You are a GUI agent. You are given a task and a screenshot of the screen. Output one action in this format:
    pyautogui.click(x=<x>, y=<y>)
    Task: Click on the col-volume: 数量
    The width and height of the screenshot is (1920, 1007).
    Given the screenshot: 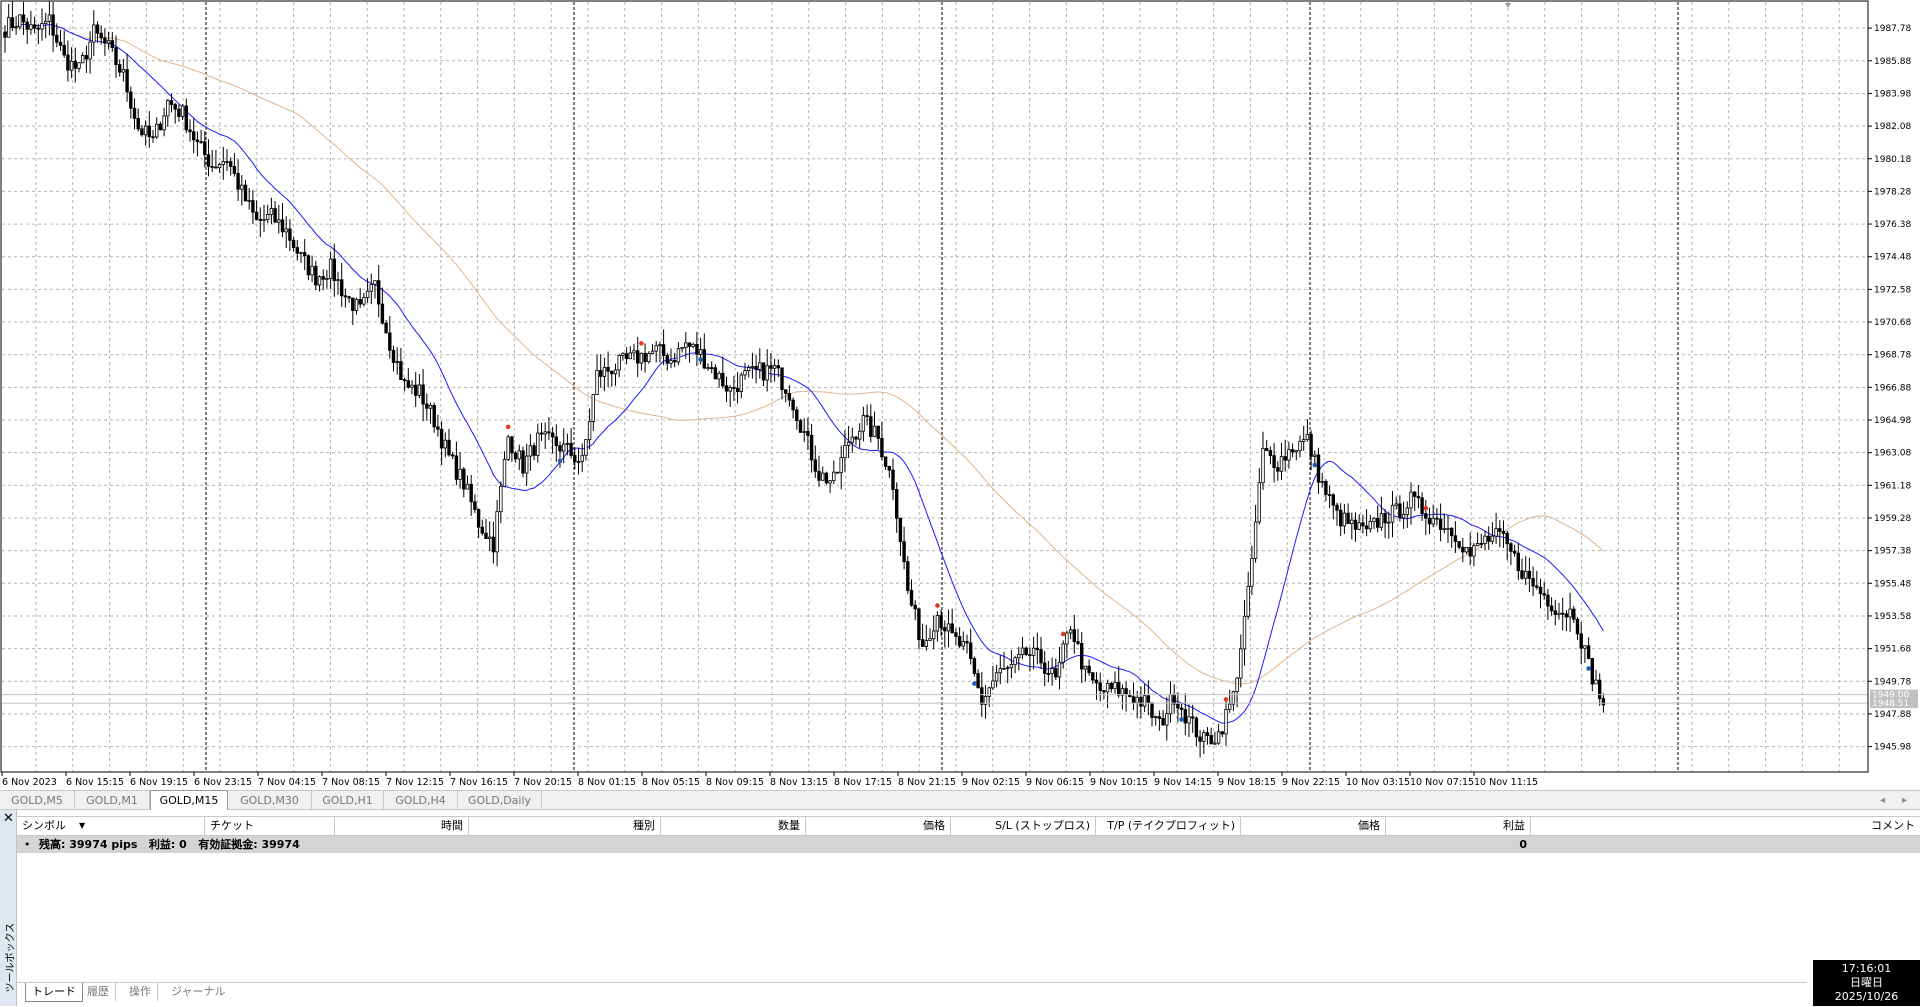 What is the action you would take?
    pyautogui.click(x=733, y=826)
    